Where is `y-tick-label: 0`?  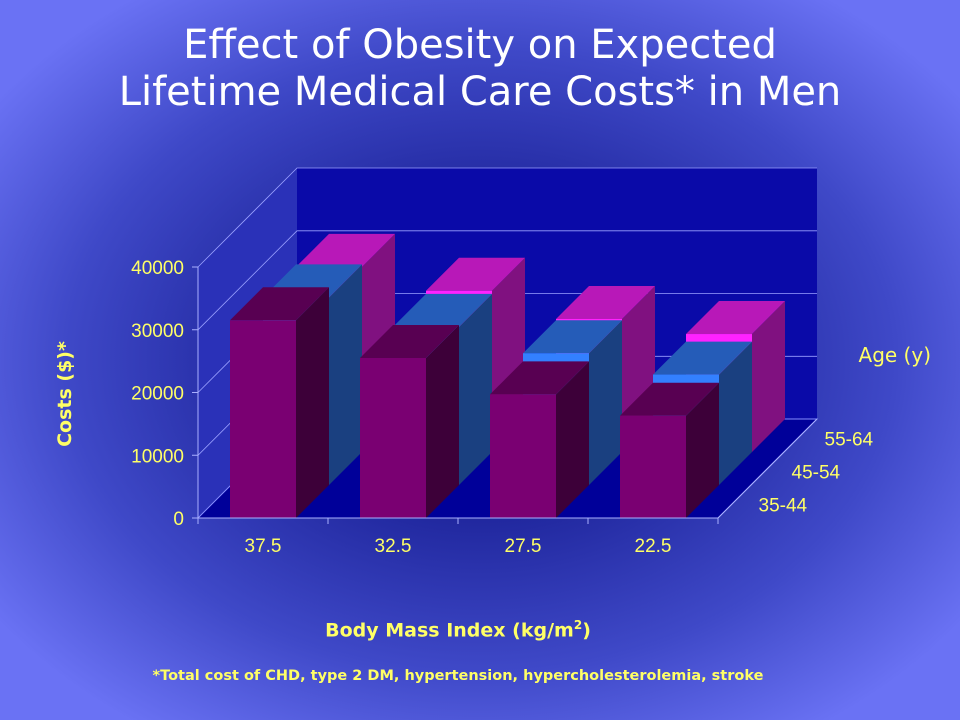 y-tick-label: 0 is located at coordinates (178, 519).